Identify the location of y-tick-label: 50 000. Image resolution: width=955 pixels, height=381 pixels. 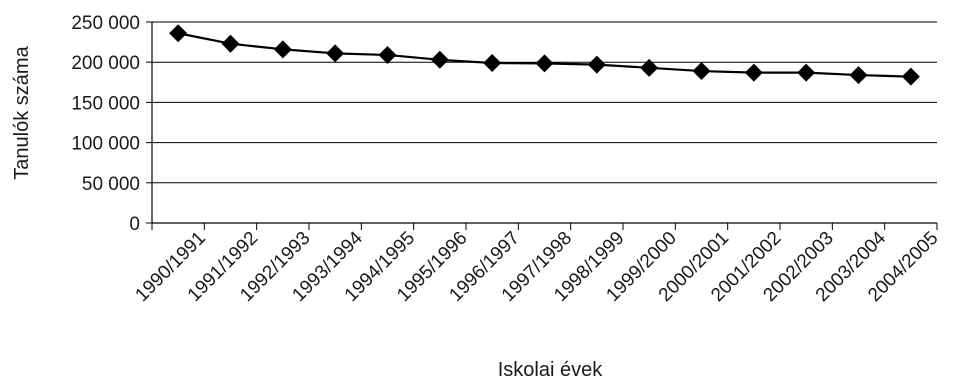
(111, 184).